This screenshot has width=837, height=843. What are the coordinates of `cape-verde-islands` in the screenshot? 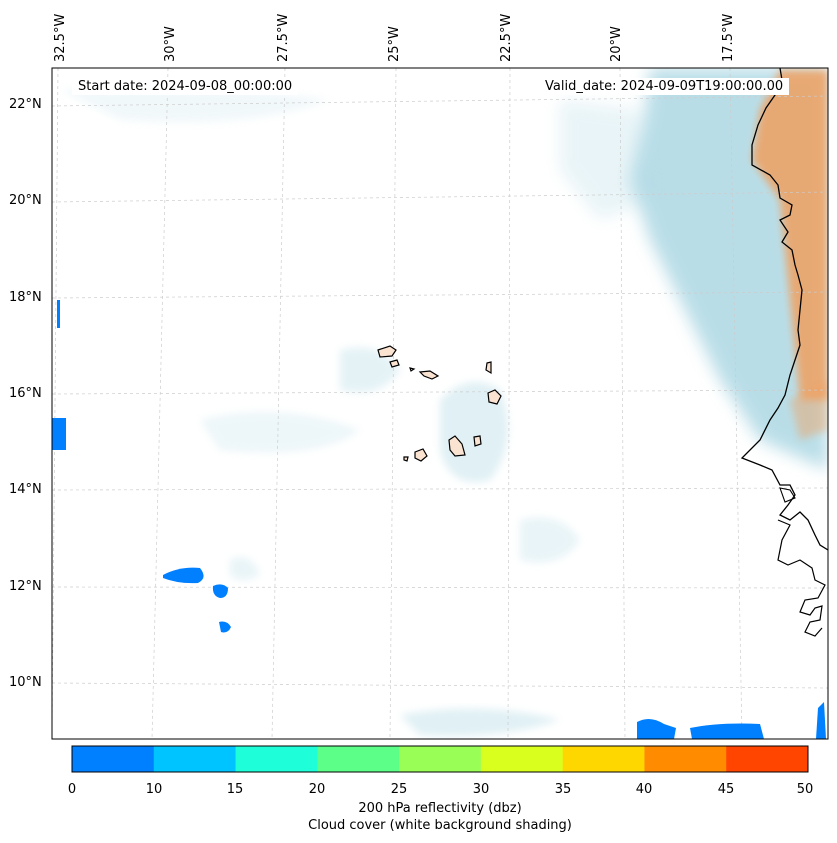 It's located at (439, 403).